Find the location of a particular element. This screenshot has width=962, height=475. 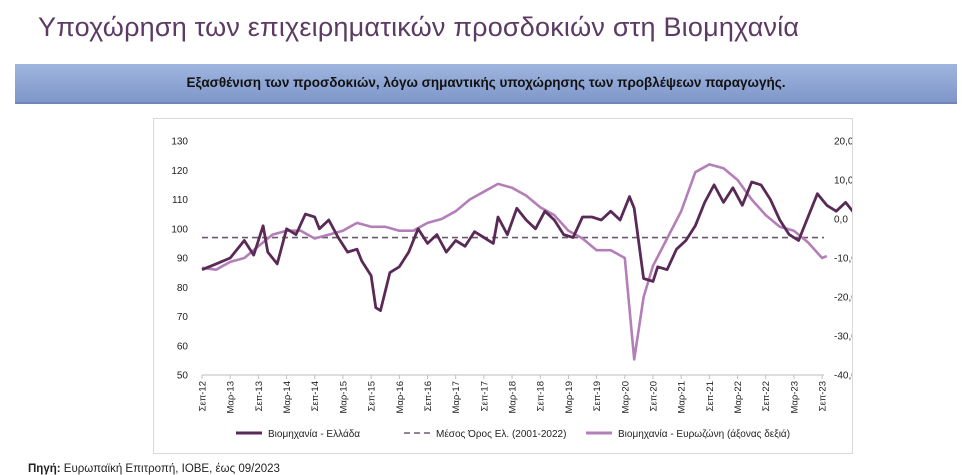

y-right-tick-label: 10,0 is located at coordinates (843, 181).